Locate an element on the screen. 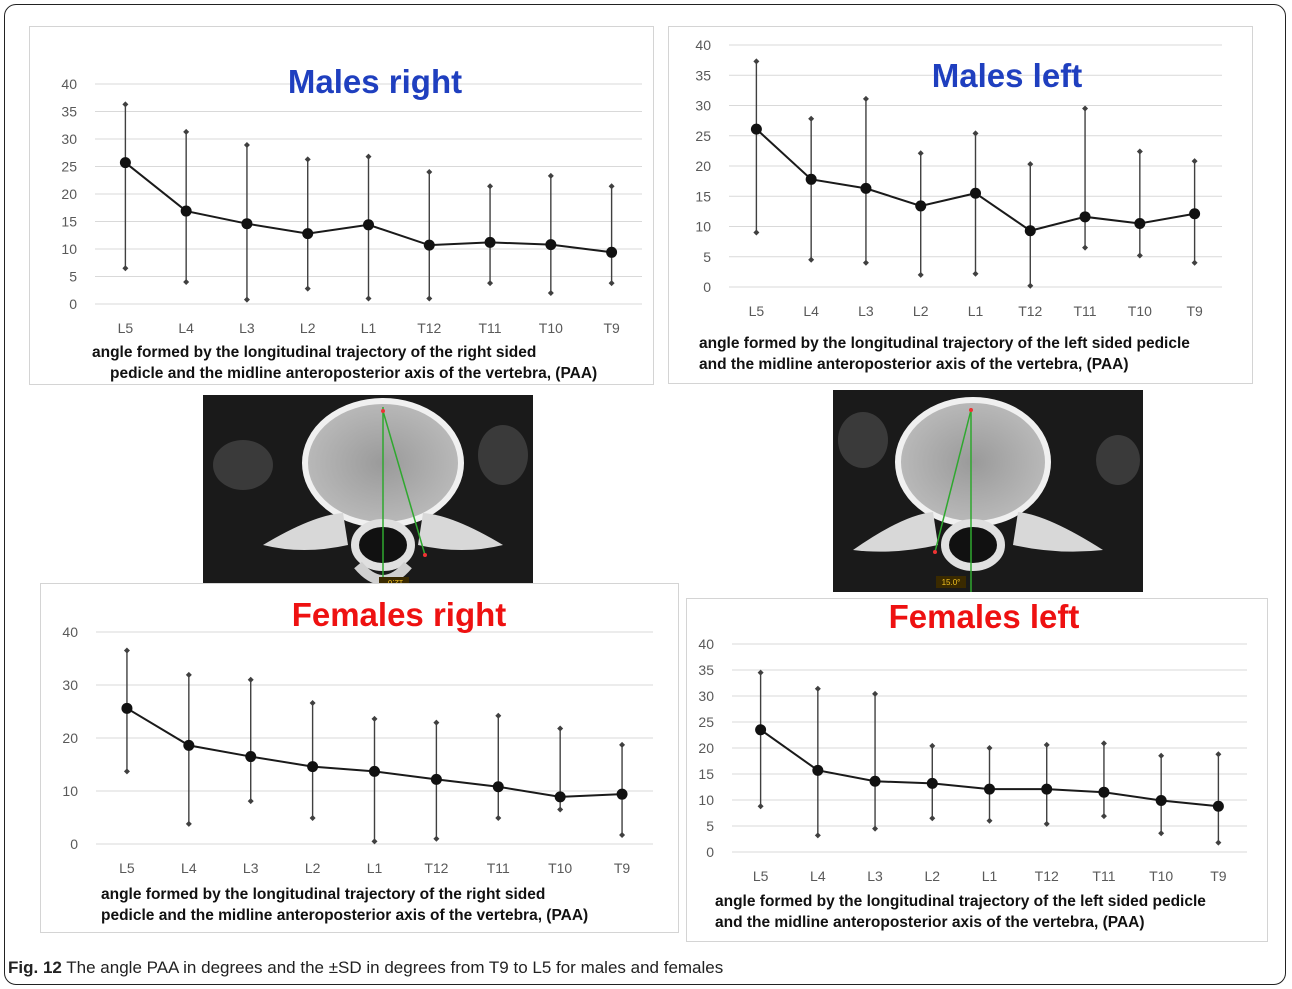 The image size is (1292, 989). angle-readout-right: 12.0° is located at coordinates (394, 582).